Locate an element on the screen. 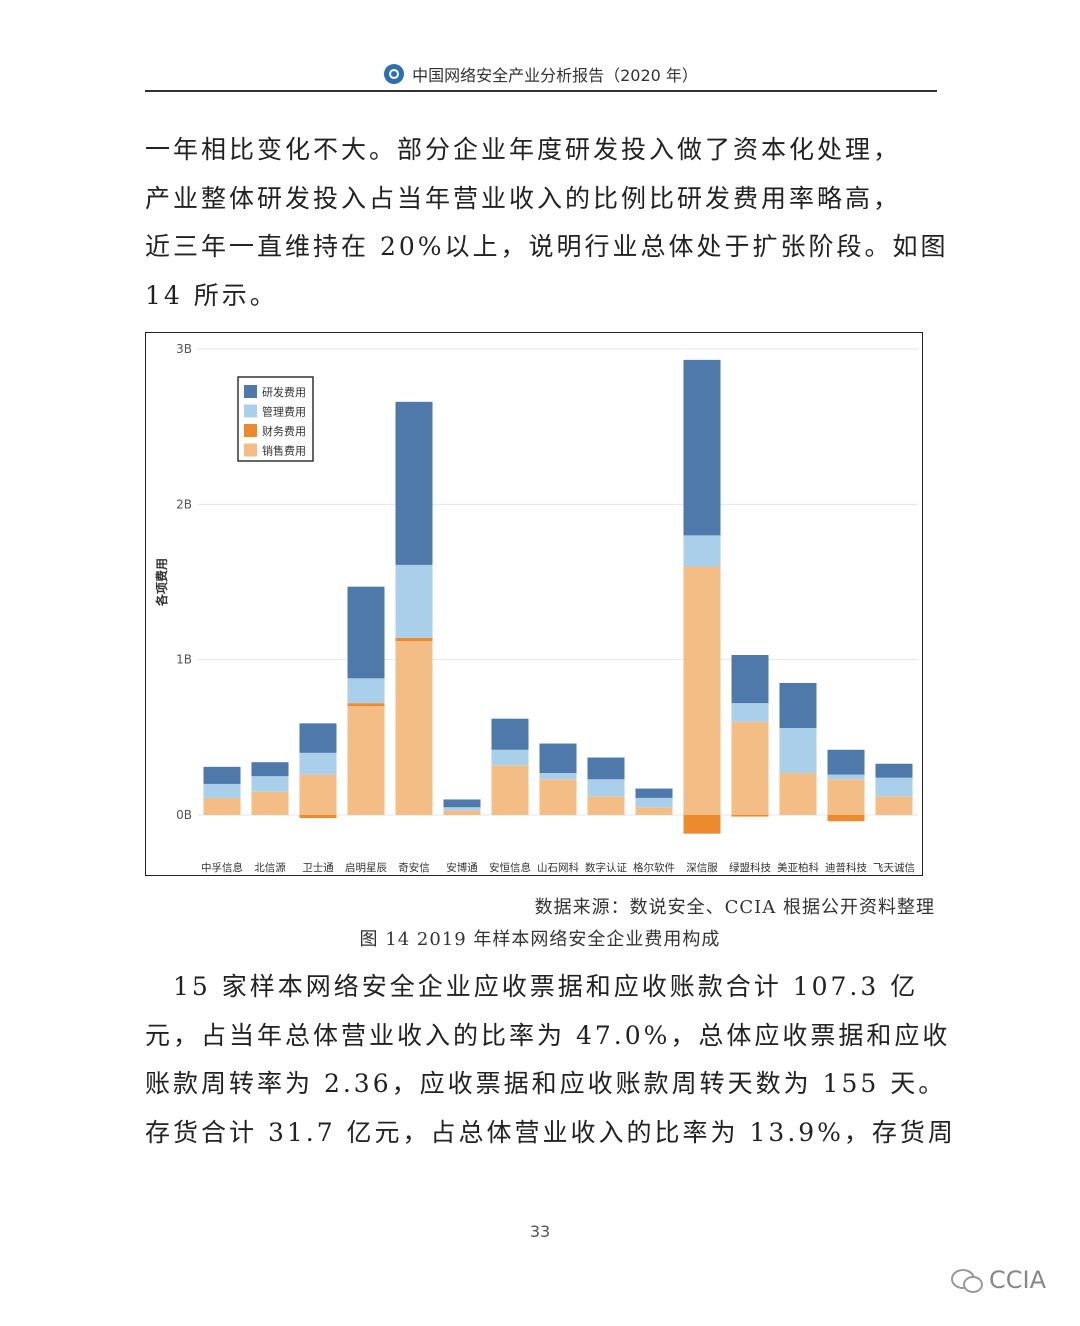  x-tick-label: 深信服 is located at coordinates (702, 868).